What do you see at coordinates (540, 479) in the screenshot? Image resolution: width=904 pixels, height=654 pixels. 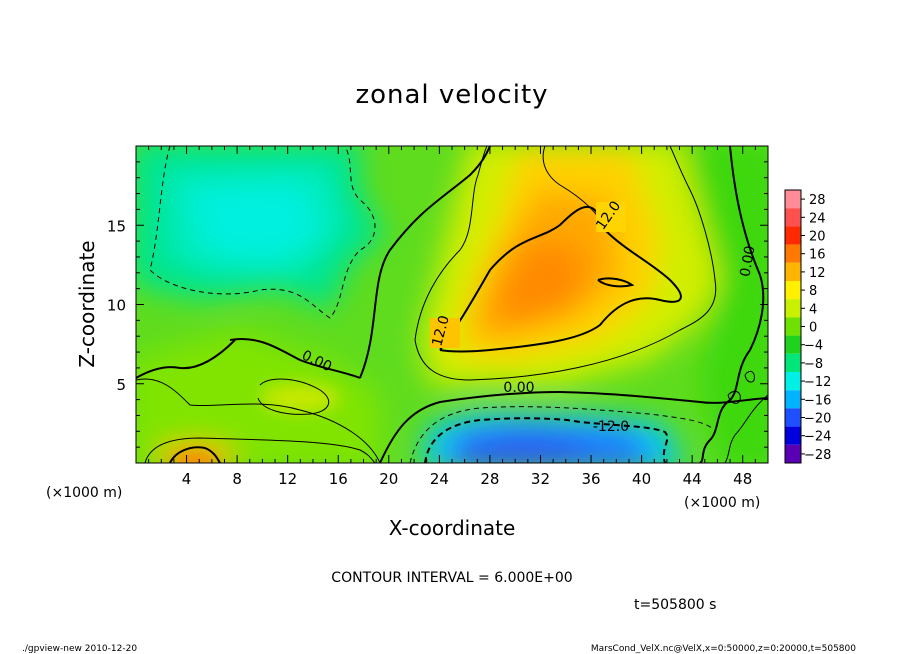 I see `x-tick-label: 32` at bounding box center [540, 479].